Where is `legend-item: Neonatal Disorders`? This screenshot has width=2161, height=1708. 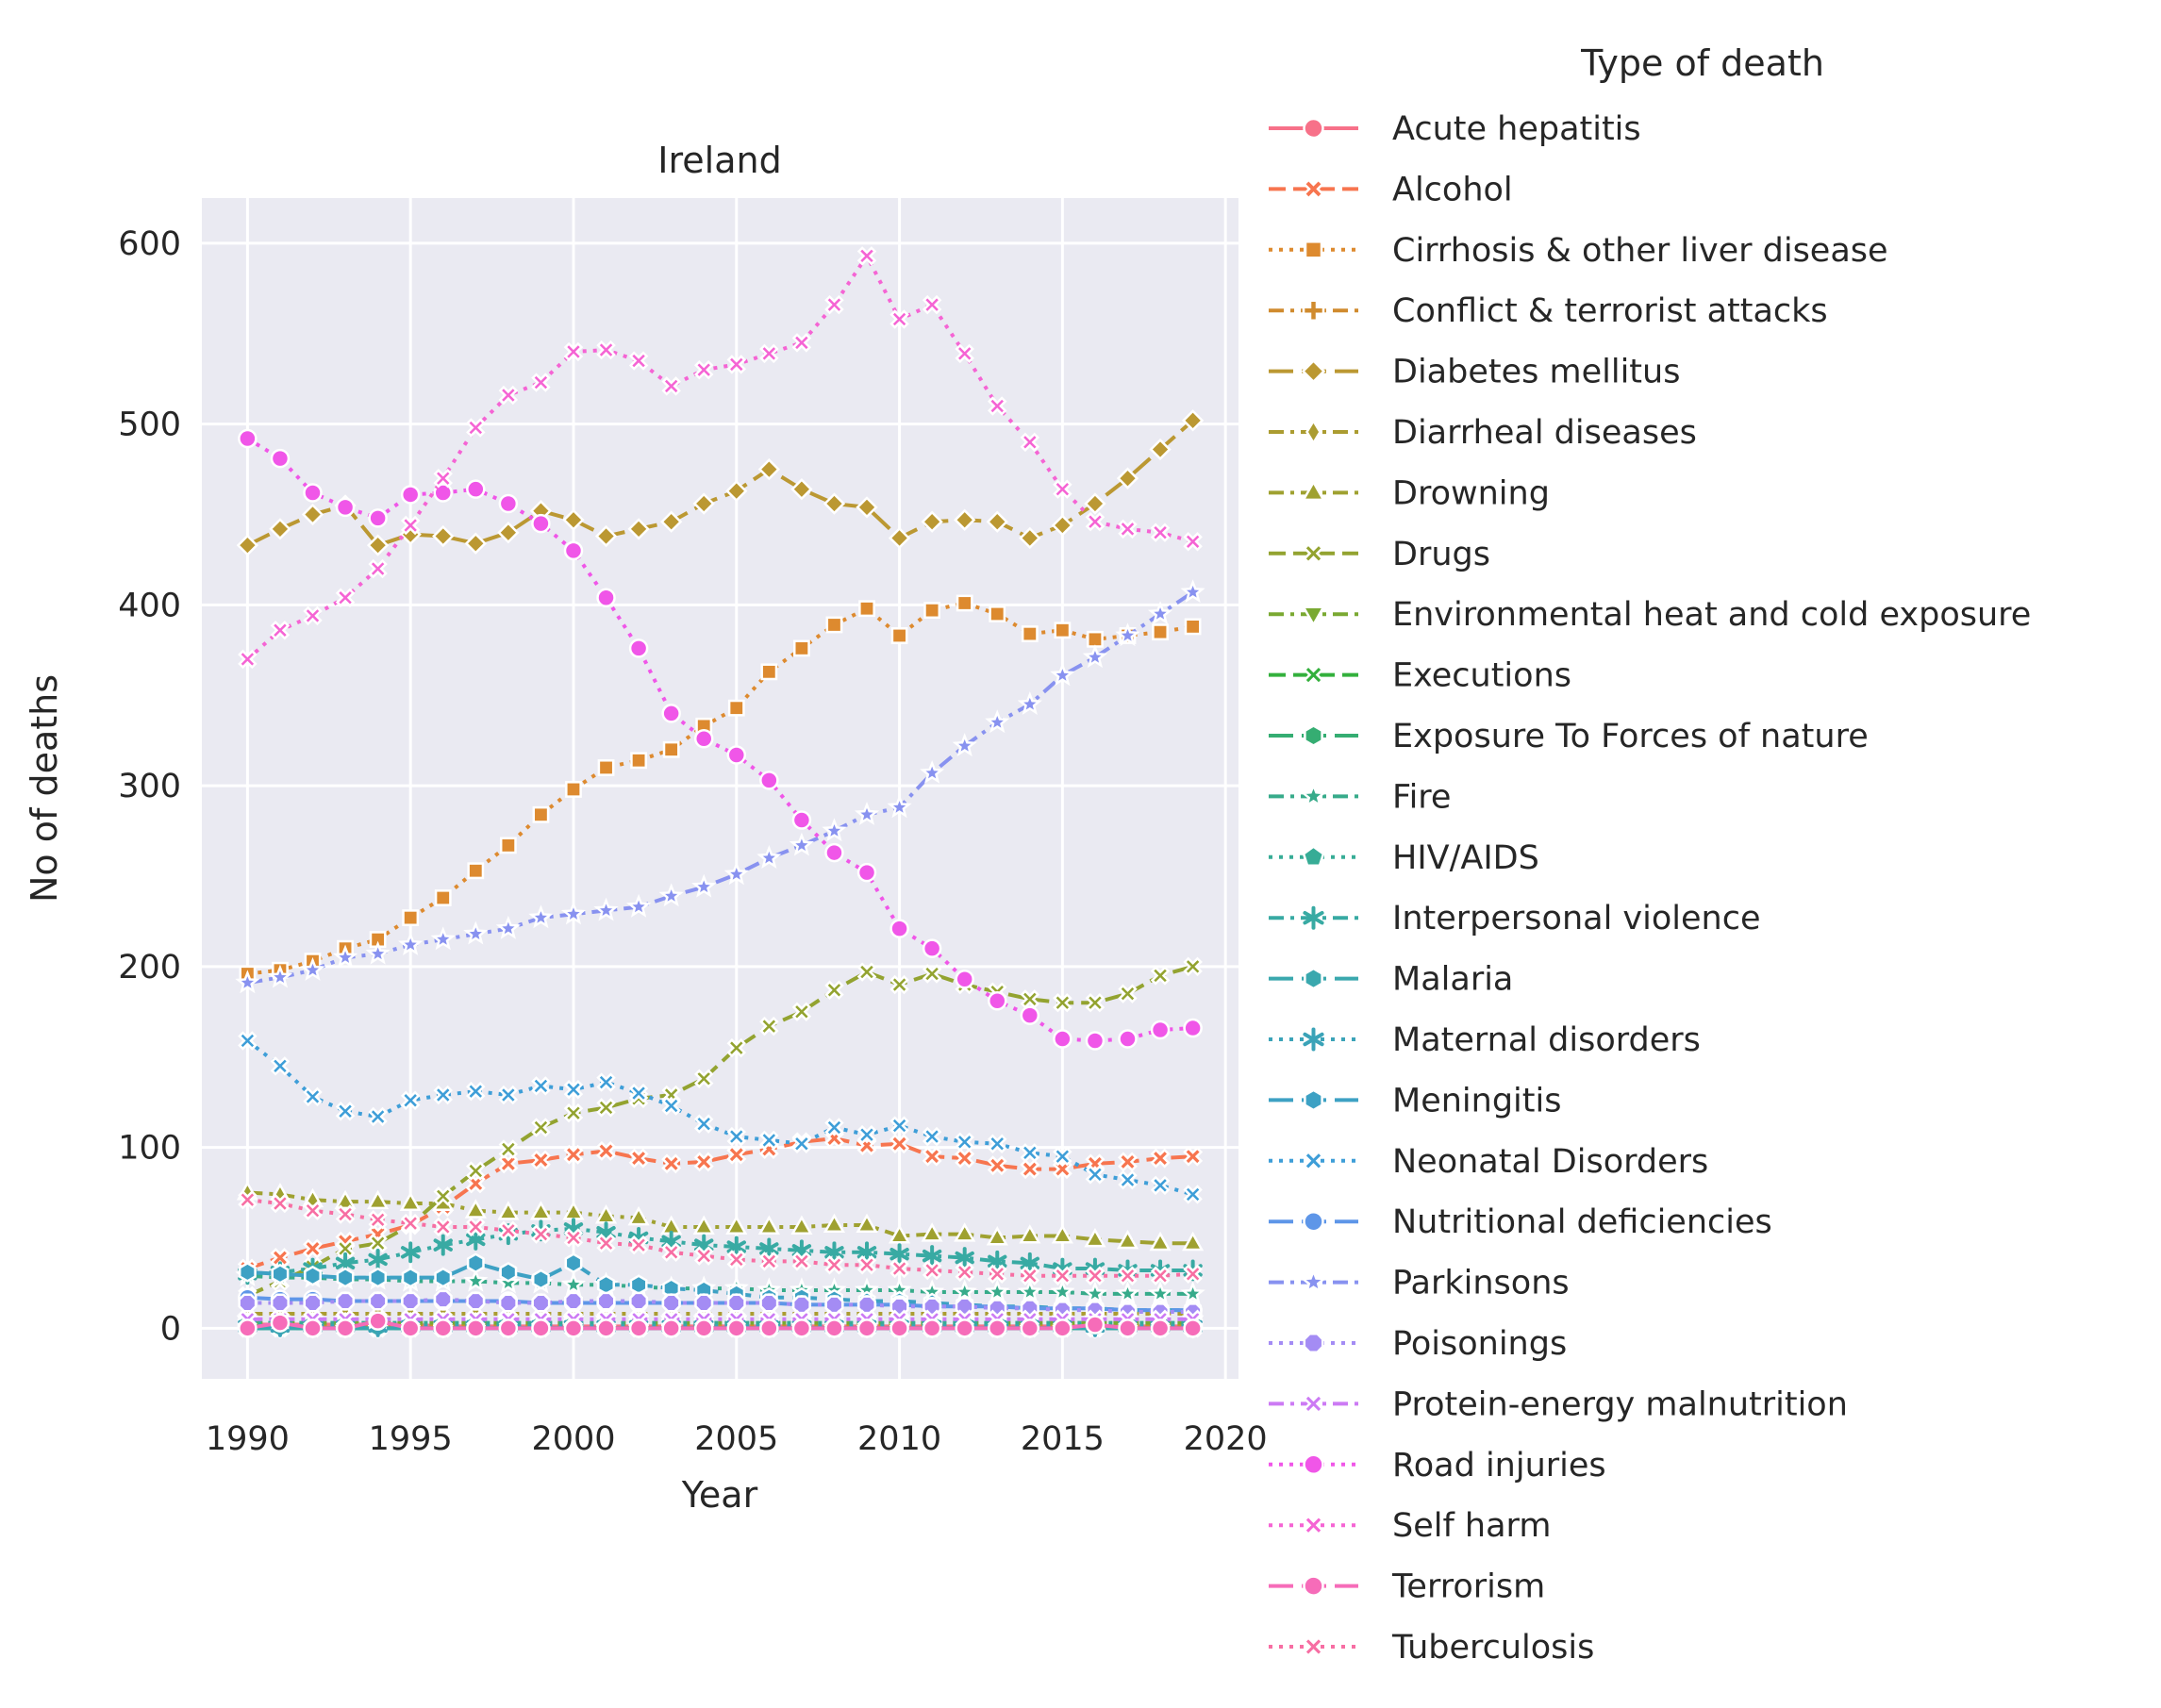
legend-item: Neonatal Disorders is located at coordinates (1488, 1162).